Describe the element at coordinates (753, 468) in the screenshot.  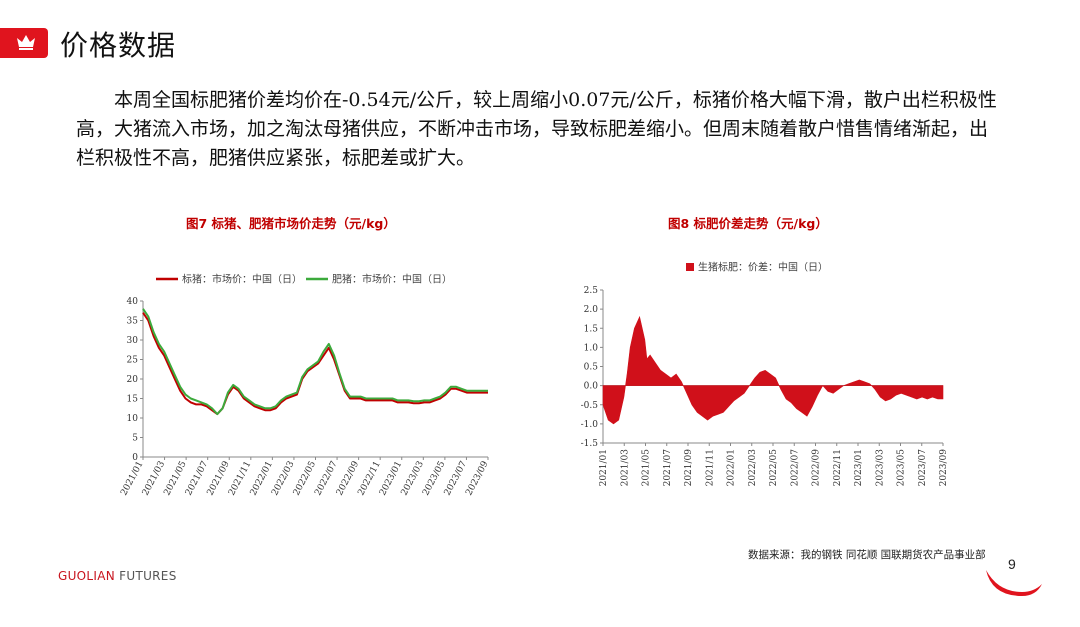
I see `chart8-x-tick-label: 2022/03` at that location.